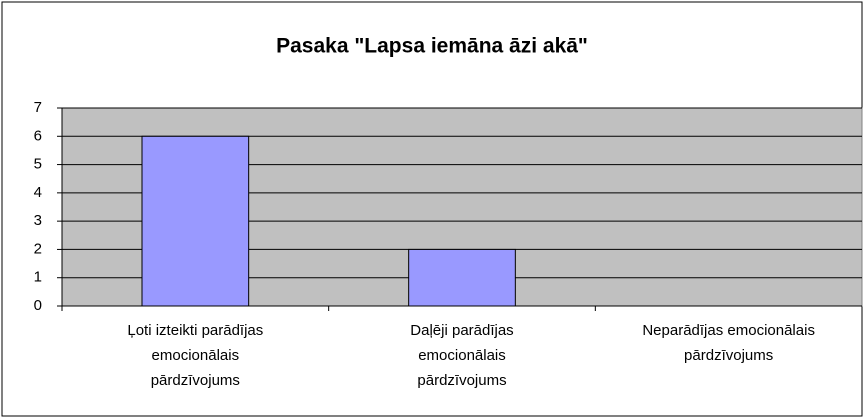  What do you see at coordinates (728, 343) in the screenshot?
I see `x-tick-label: Neparādījas emocionālais pārdzīvojums` at bounding box center [728, 343].